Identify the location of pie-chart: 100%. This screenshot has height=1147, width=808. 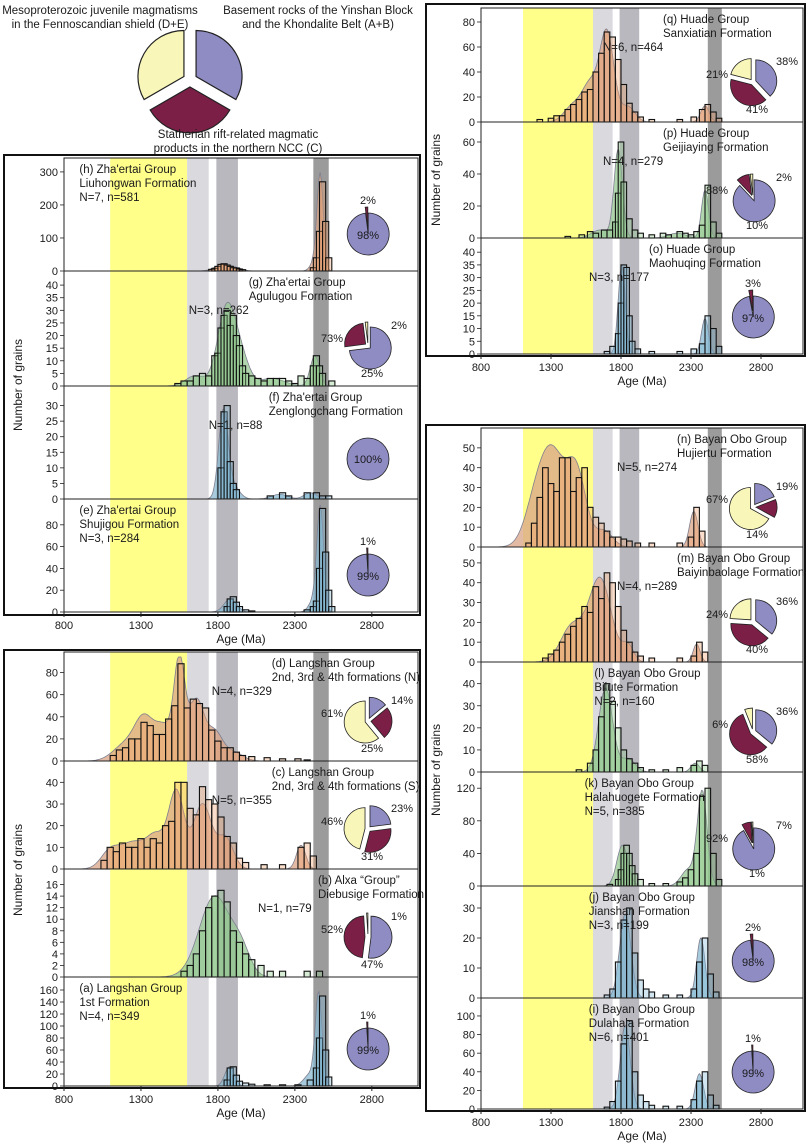
(368, 459).